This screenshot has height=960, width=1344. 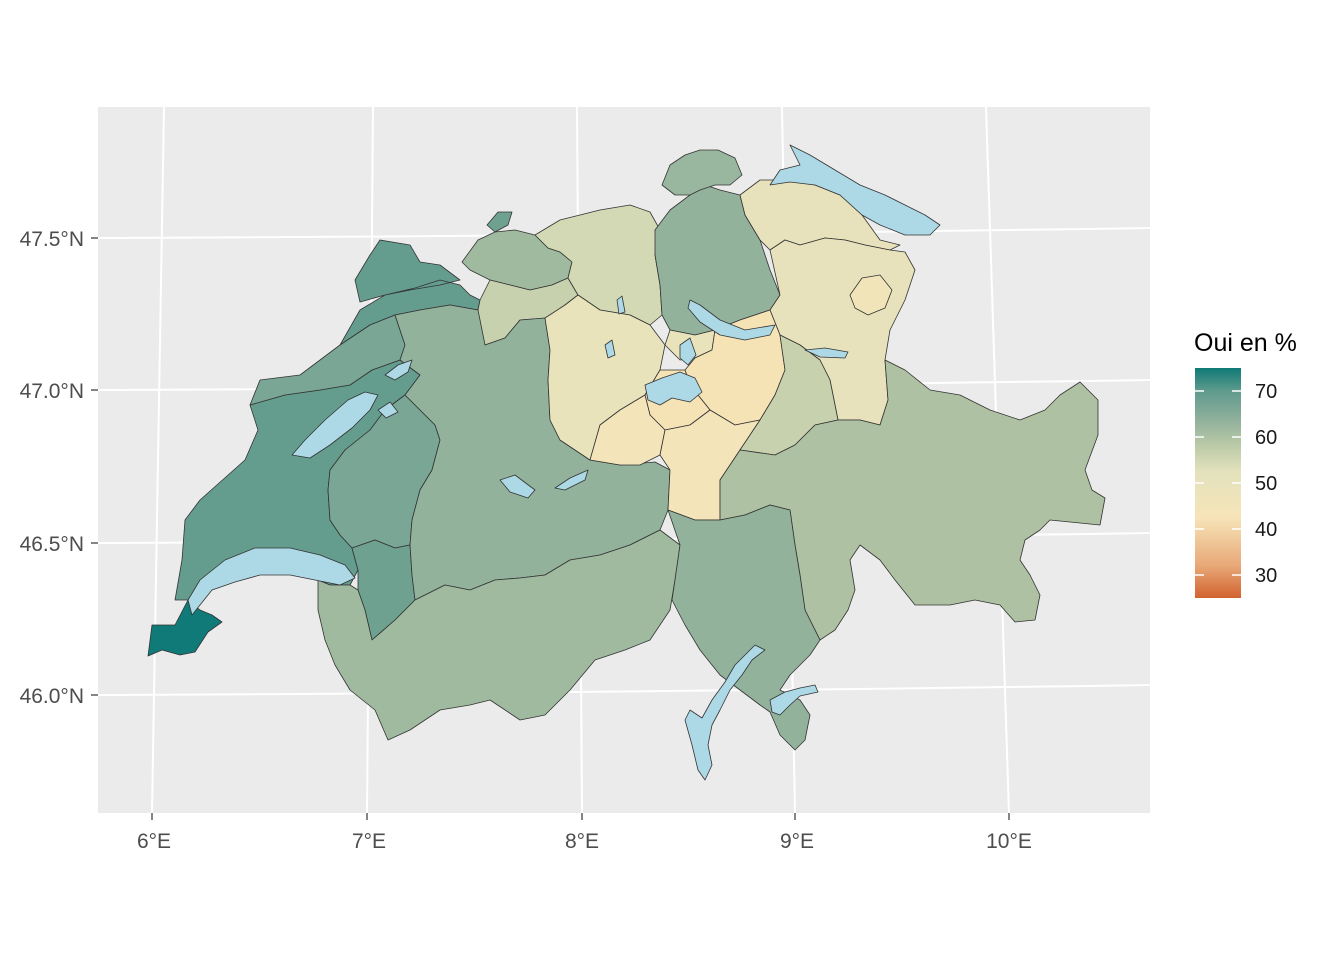 What do you see at coordinates (1245, 343) in the screenshot?
I see `legend-title: Oui en %` at bounding box center [1245, 343].